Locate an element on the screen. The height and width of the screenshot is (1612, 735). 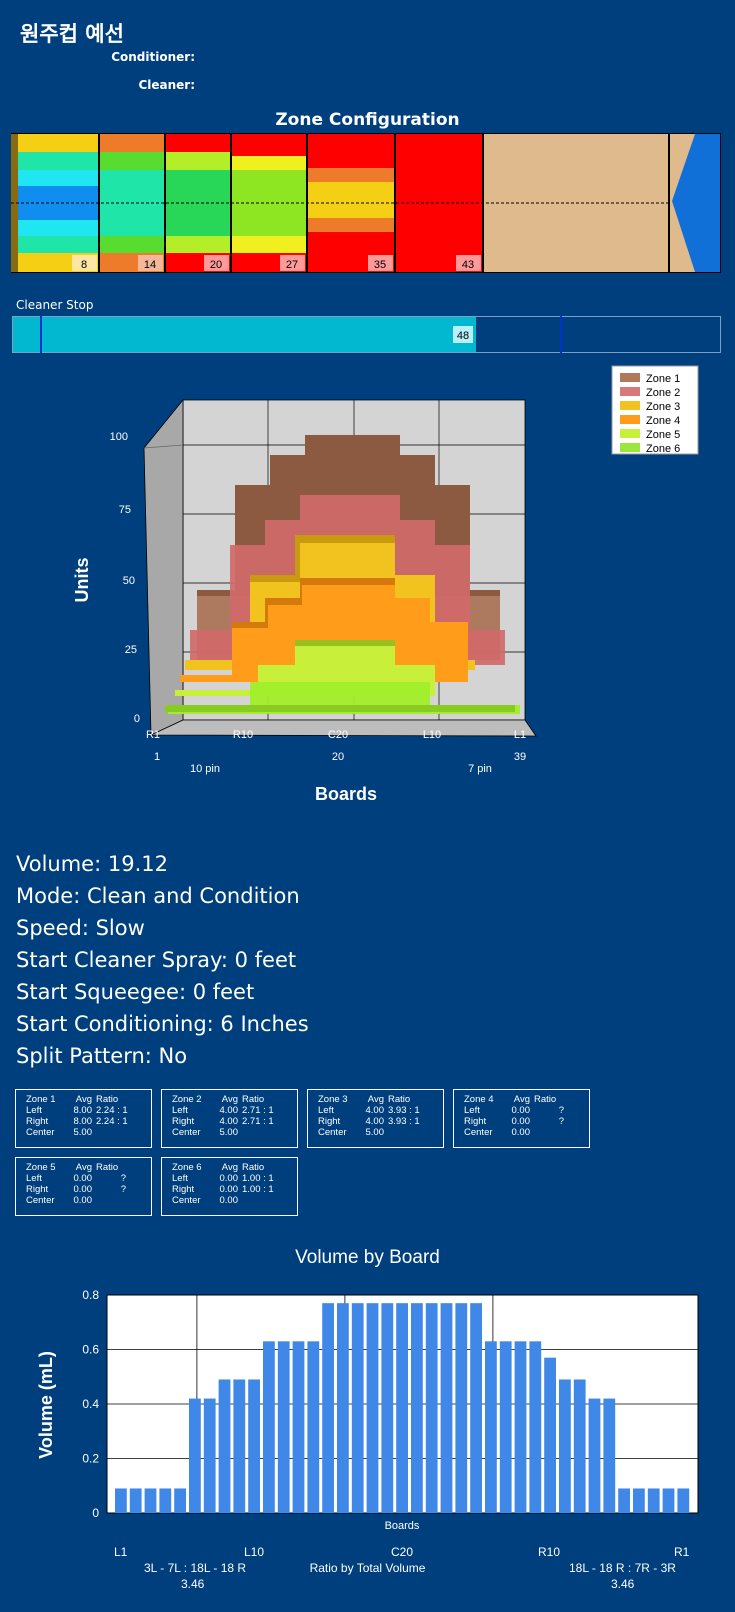
x-tick-r10: R10 is located at coordinates (243, 735).